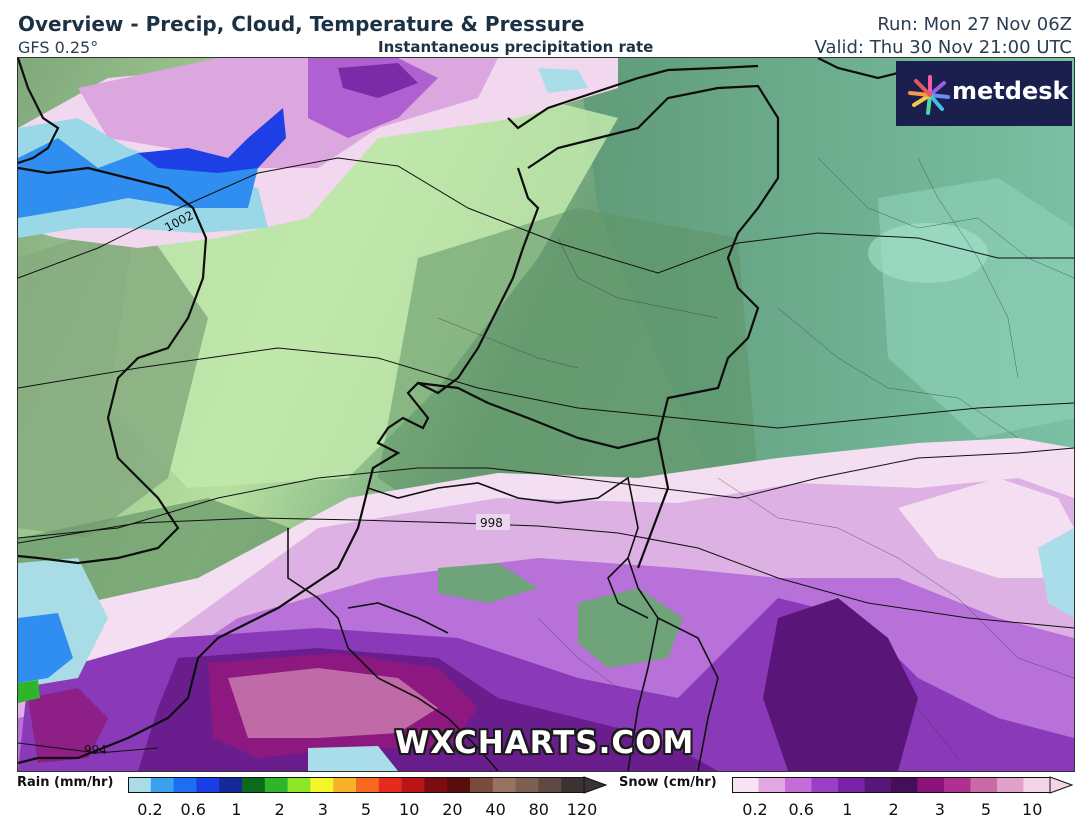 The height and width of the screenshot is (835, 1089). I want to click on snow-tick-label: 2, so click(893, 809).